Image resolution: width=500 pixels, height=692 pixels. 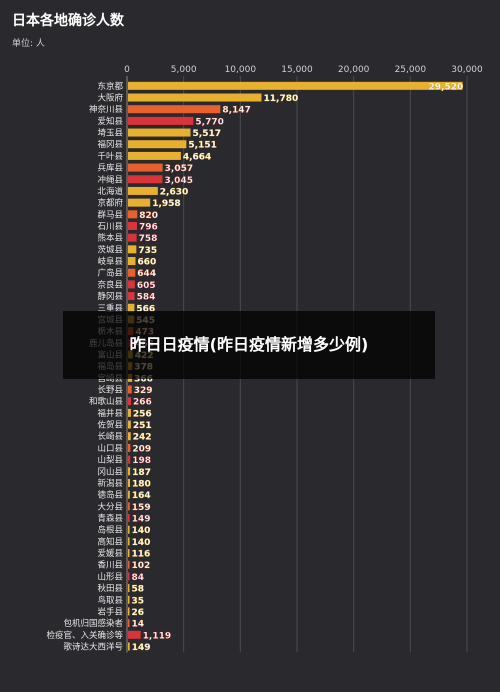 I want to click on category-label: 检疫官、入关确诊等, so click(x=84, y=635).